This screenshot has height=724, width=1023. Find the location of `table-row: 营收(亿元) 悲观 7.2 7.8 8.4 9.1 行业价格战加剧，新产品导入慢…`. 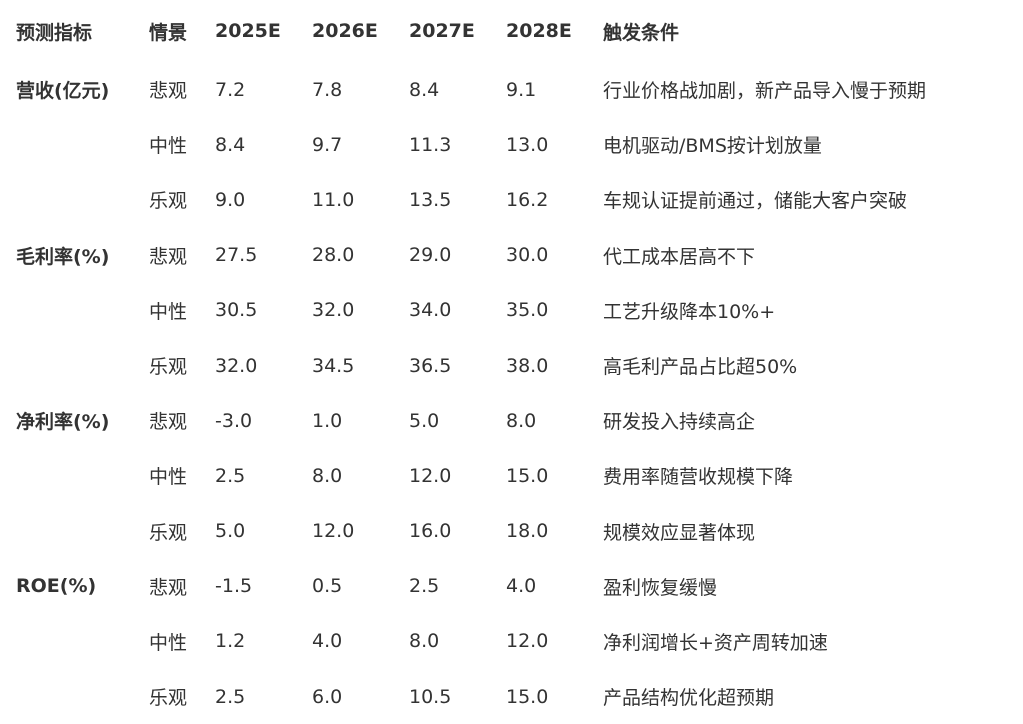

table-row: 营收(亿元) 悲观 7.2 7.8 8.4 9.1 行业价格战加剧，新产品导入慢… is located at coordinates (511, 89).